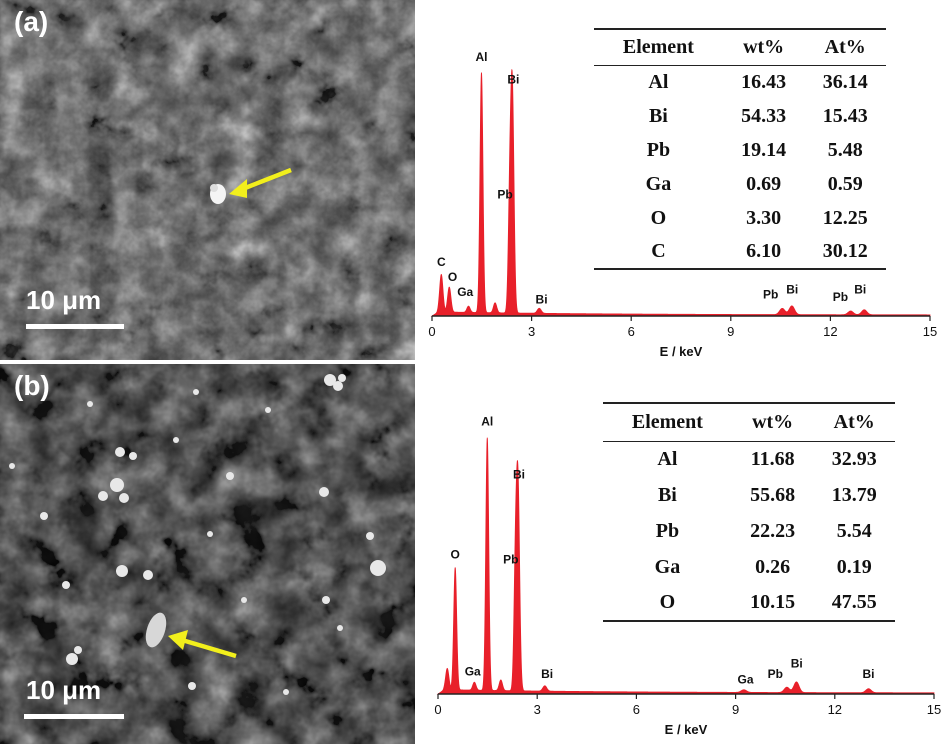 This screenshot has width=948, height=744. I want to click on cell-at: 15.43, so click(845, 115).